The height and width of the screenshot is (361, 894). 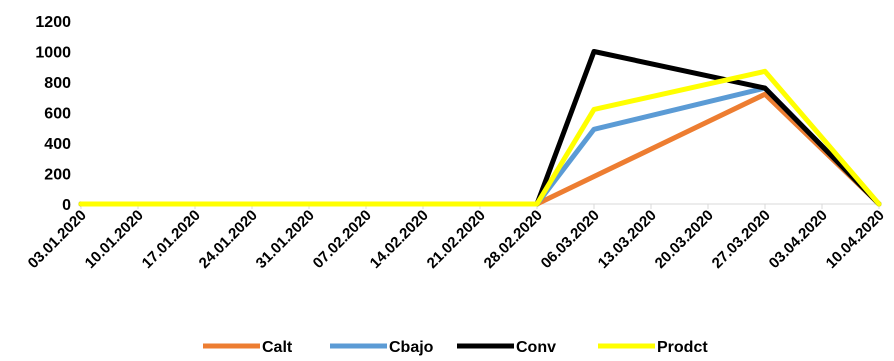 I want to click on x-tick-label: 24.01.2020, so click(x=228, y=239).